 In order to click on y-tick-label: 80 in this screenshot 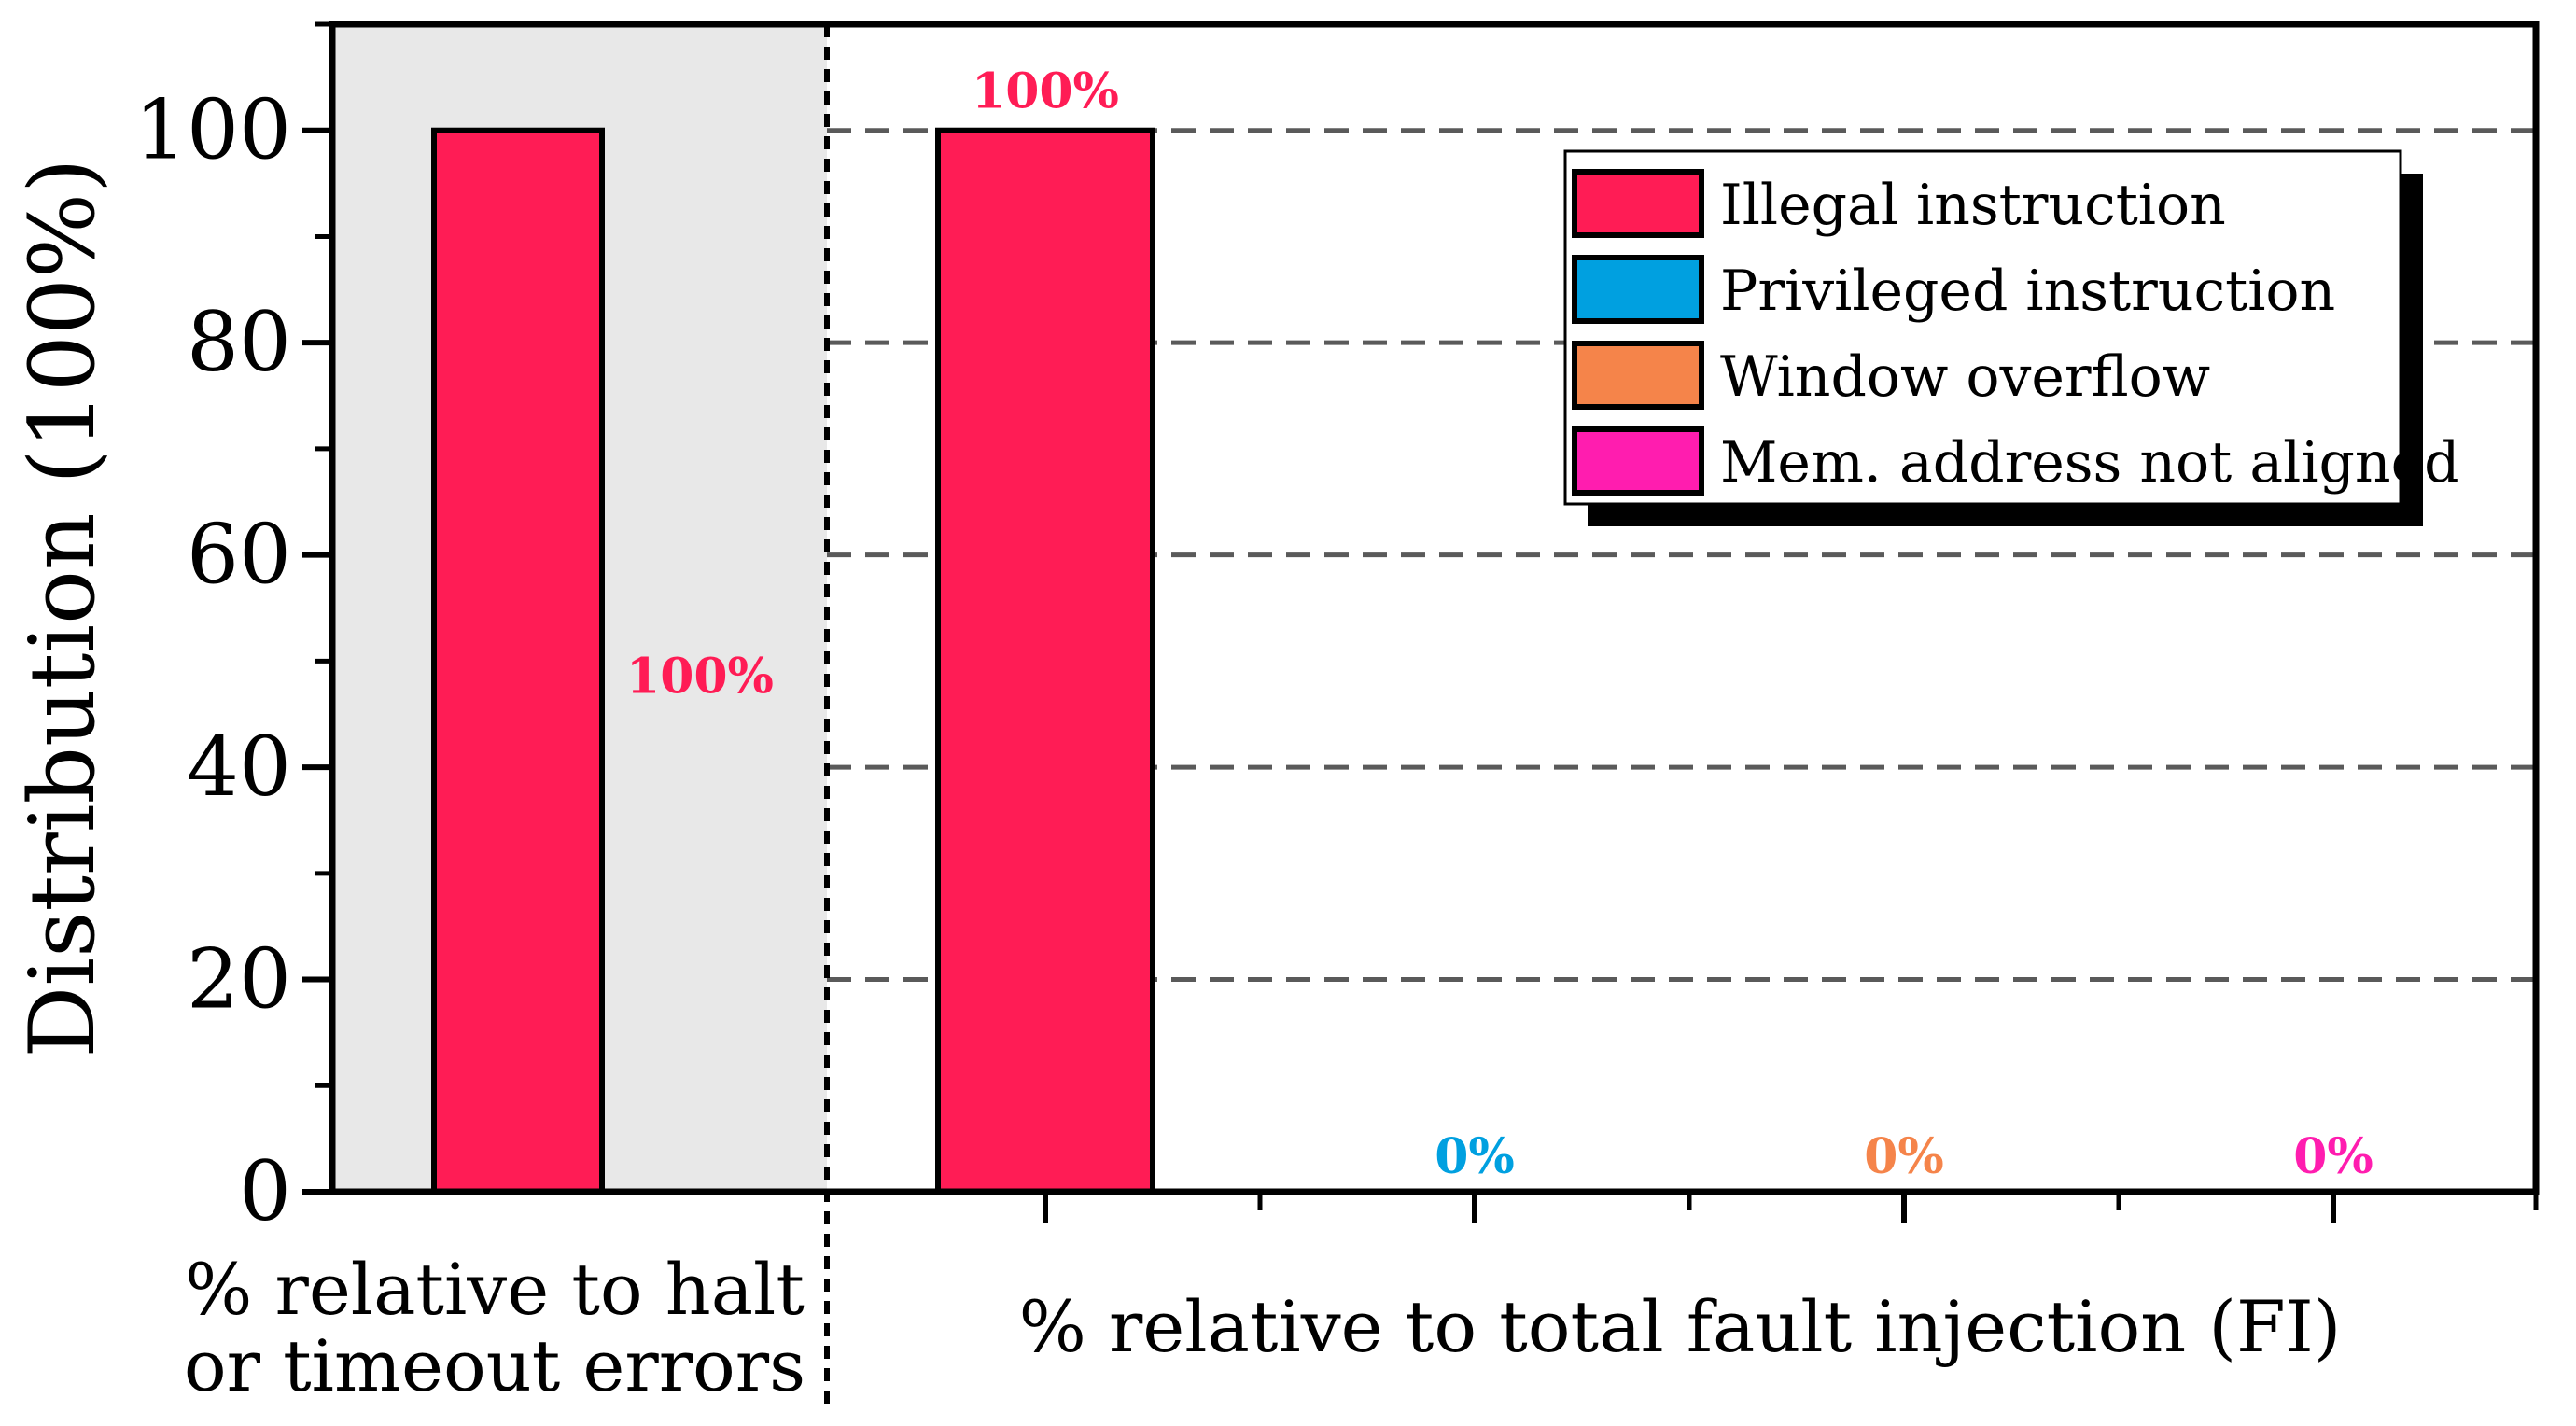, I will do `click(239, 342)`.